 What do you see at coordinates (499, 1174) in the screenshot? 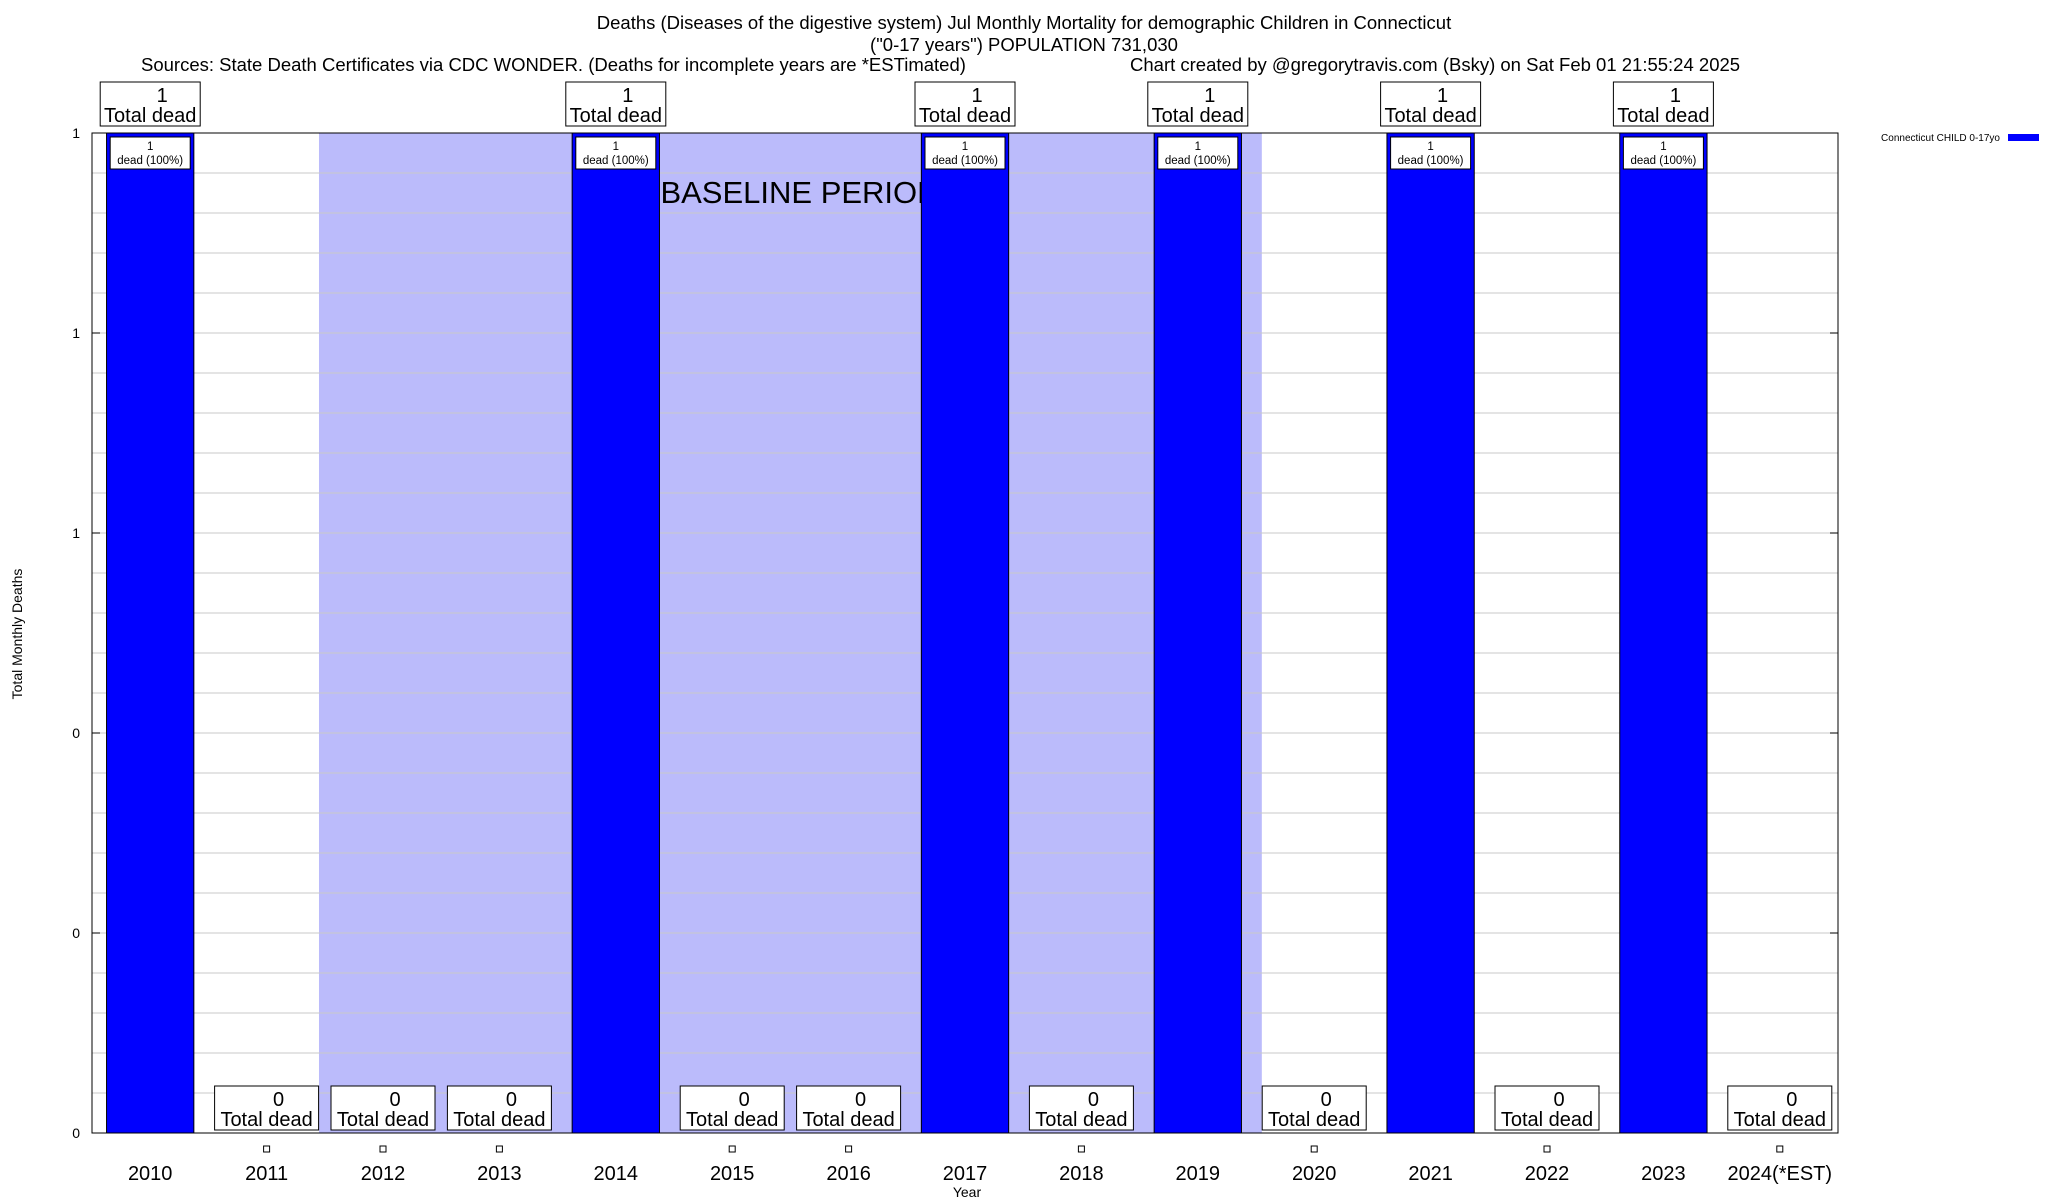
I see `x-tick-label: 2013` at bounding box center [499, 1174].